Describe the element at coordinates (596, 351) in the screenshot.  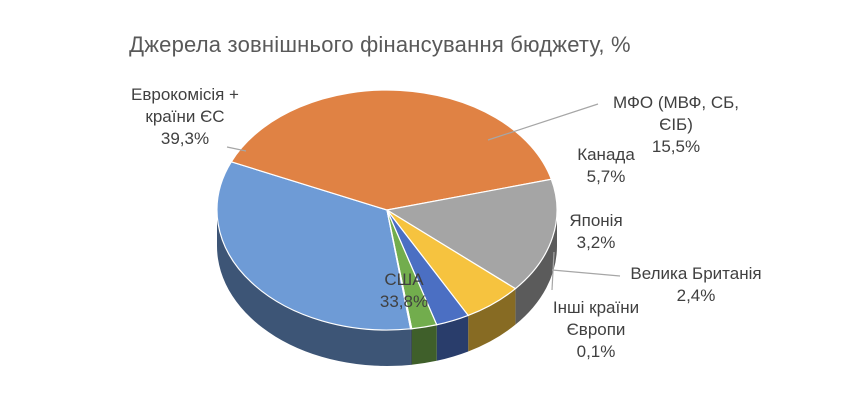
I see `data-label-value: 0,1%` at that location.